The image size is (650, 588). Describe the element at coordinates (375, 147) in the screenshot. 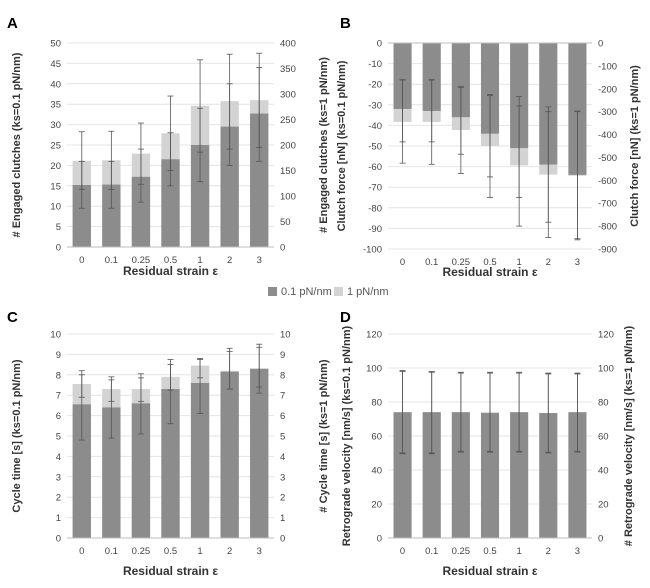

I see `y-tick-label: -50` at that location.